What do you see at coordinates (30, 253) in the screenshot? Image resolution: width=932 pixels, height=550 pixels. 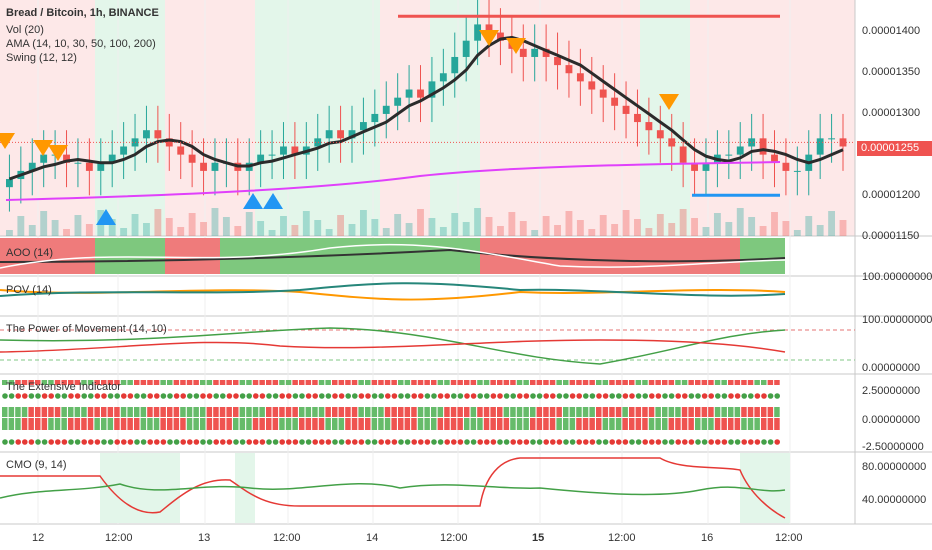 I see `pane-aoo-label: AOO (14)` at bounding box center [30, 253].